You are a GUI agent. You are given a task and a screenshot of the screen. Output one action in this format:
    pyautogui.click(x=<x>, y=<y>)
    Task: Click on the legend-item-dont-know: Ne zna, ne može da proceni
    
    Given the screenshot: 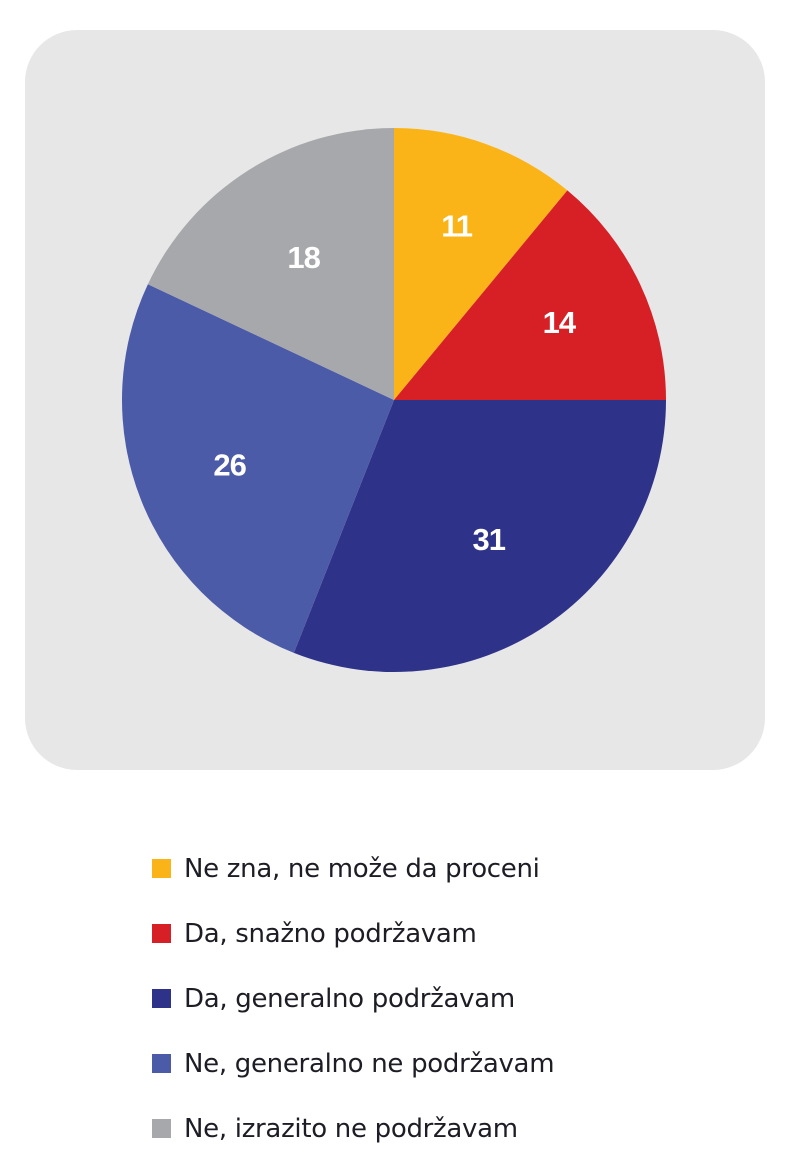 What is the action you would take?
    pyautogui.click(x=353, y=868)
    